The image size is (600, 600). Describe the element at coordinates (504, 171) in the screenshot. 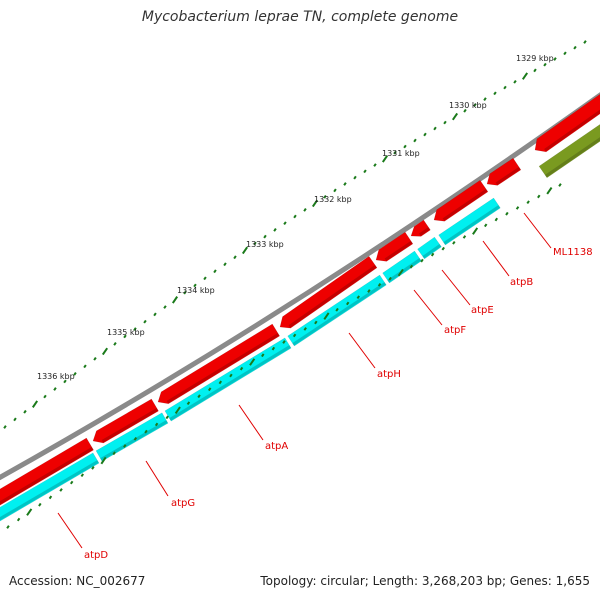

I see `gene-atpB-tail` at that location.